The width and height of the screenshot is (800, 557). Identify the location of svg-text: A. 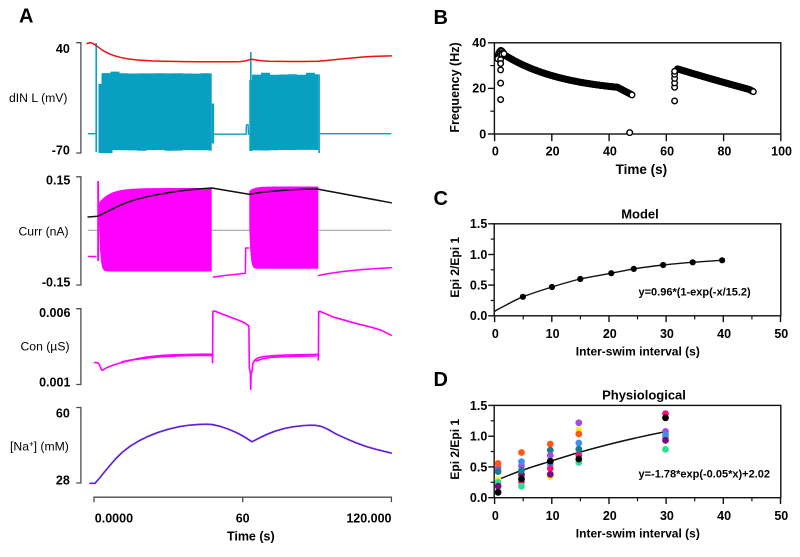
(26, 17).